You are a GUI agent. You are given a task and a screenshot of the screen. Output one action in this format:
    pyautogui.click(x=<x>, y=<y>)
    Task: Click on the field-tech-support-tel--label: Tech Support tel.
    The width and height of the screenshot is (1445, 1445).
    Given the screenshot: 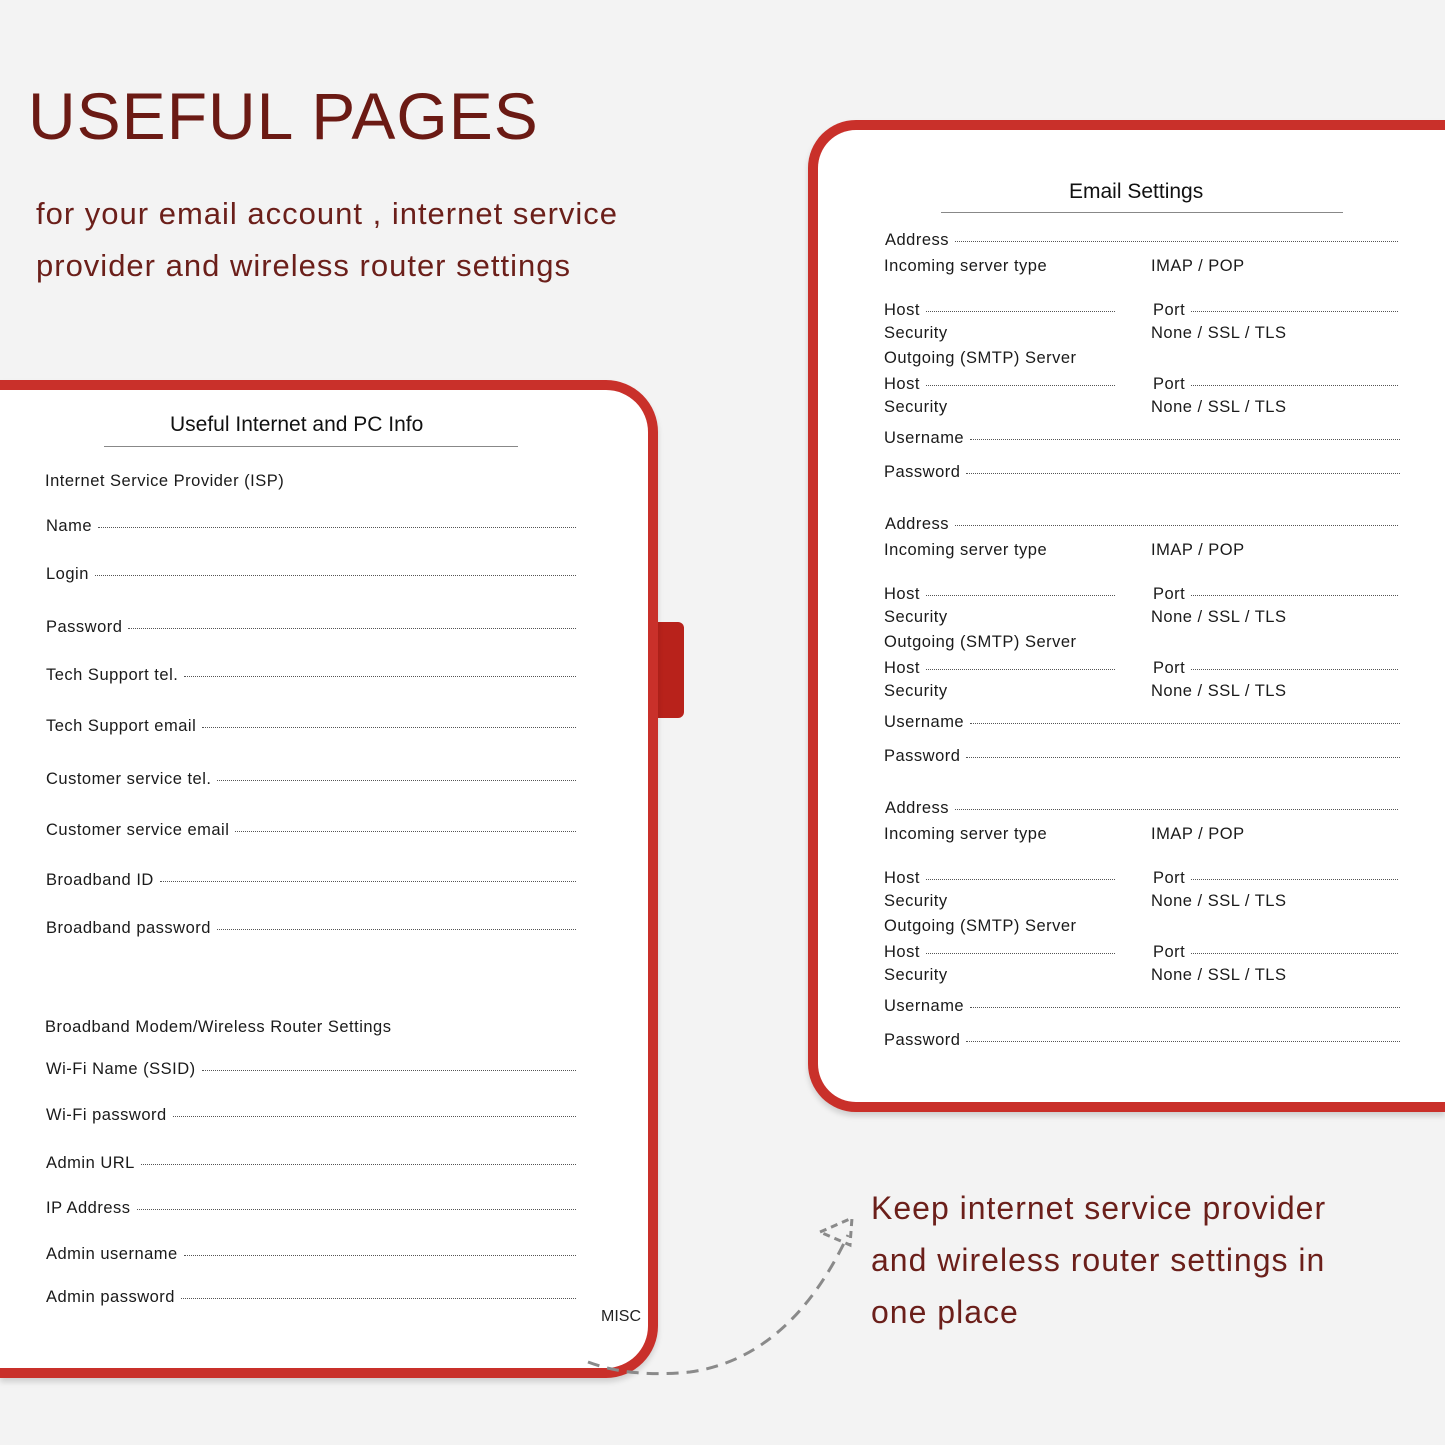 What is the action you would take?
    pyautogui.click(x=112, y=675)
    